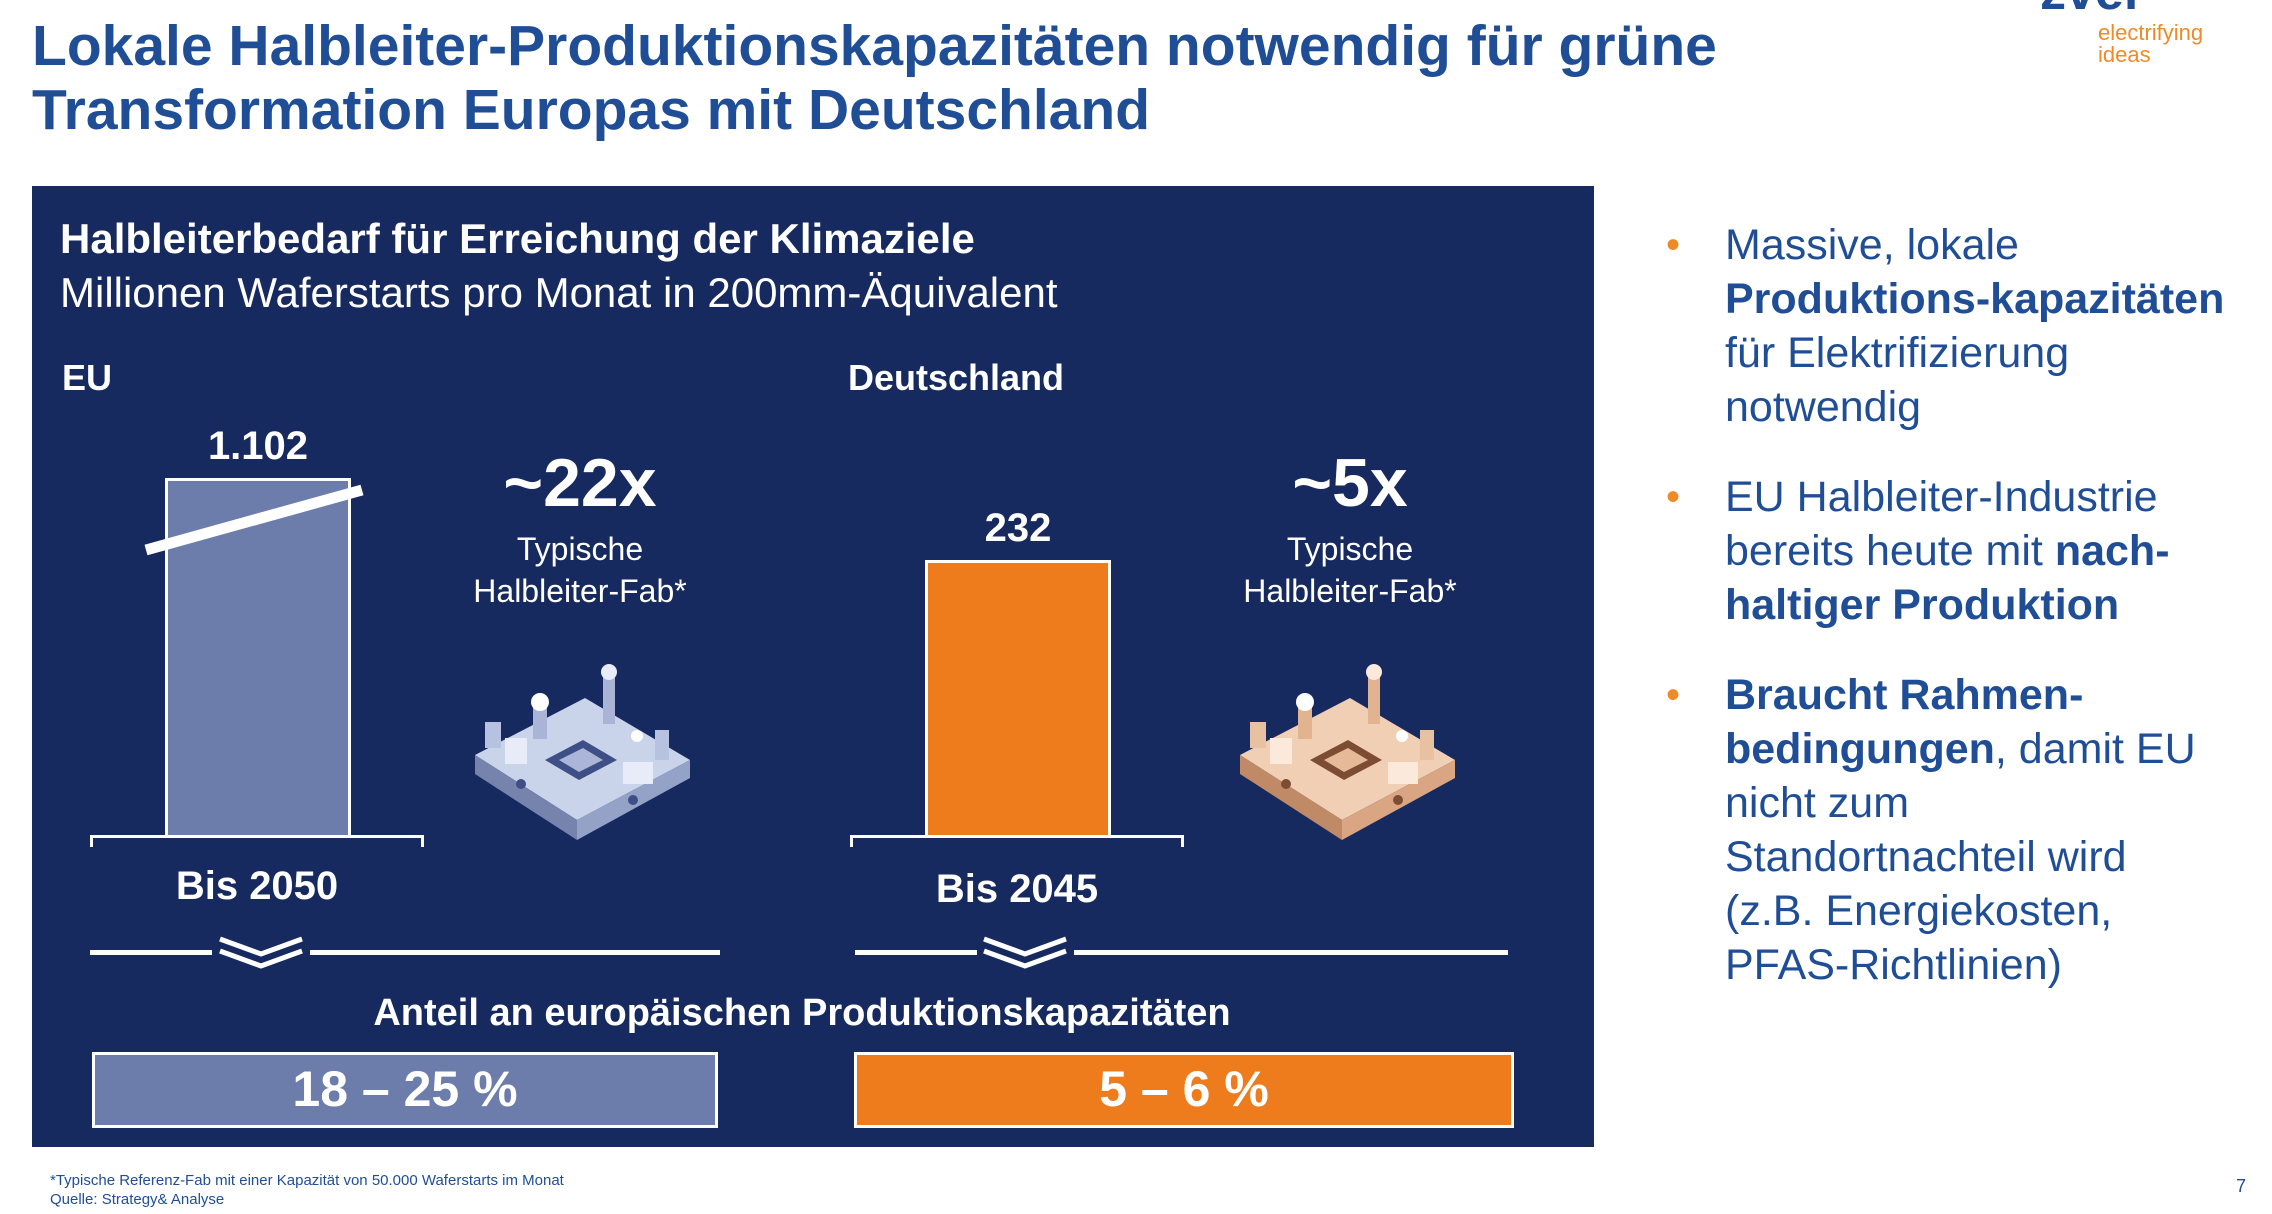  Describe the element at coordinates (591, 110) in the screenshot. I see `title-line-2: Transformation Europas mit Deutschland` at that location.